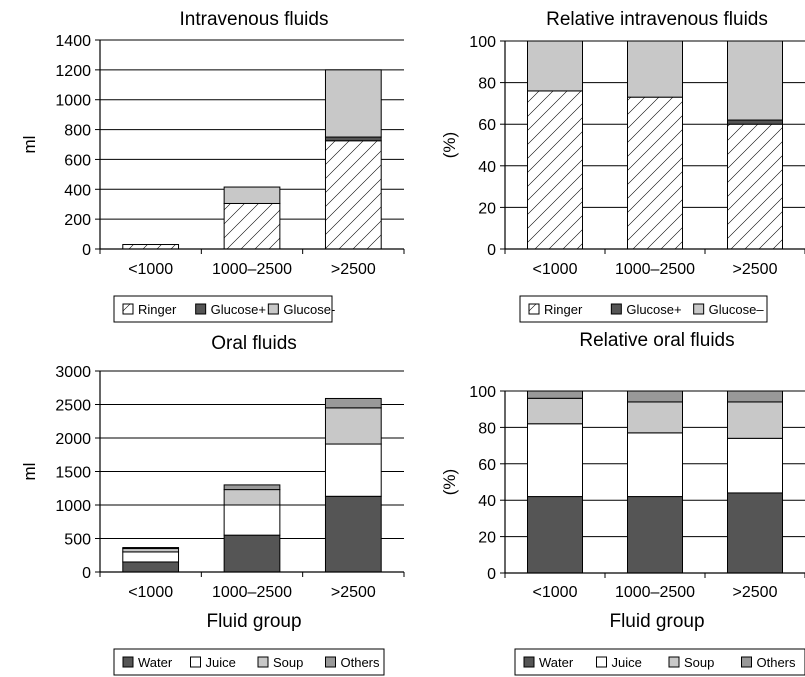 This screenshot has height=677, width=805. I want to click on x-axis-label: Fluid group, so click(656, 621).